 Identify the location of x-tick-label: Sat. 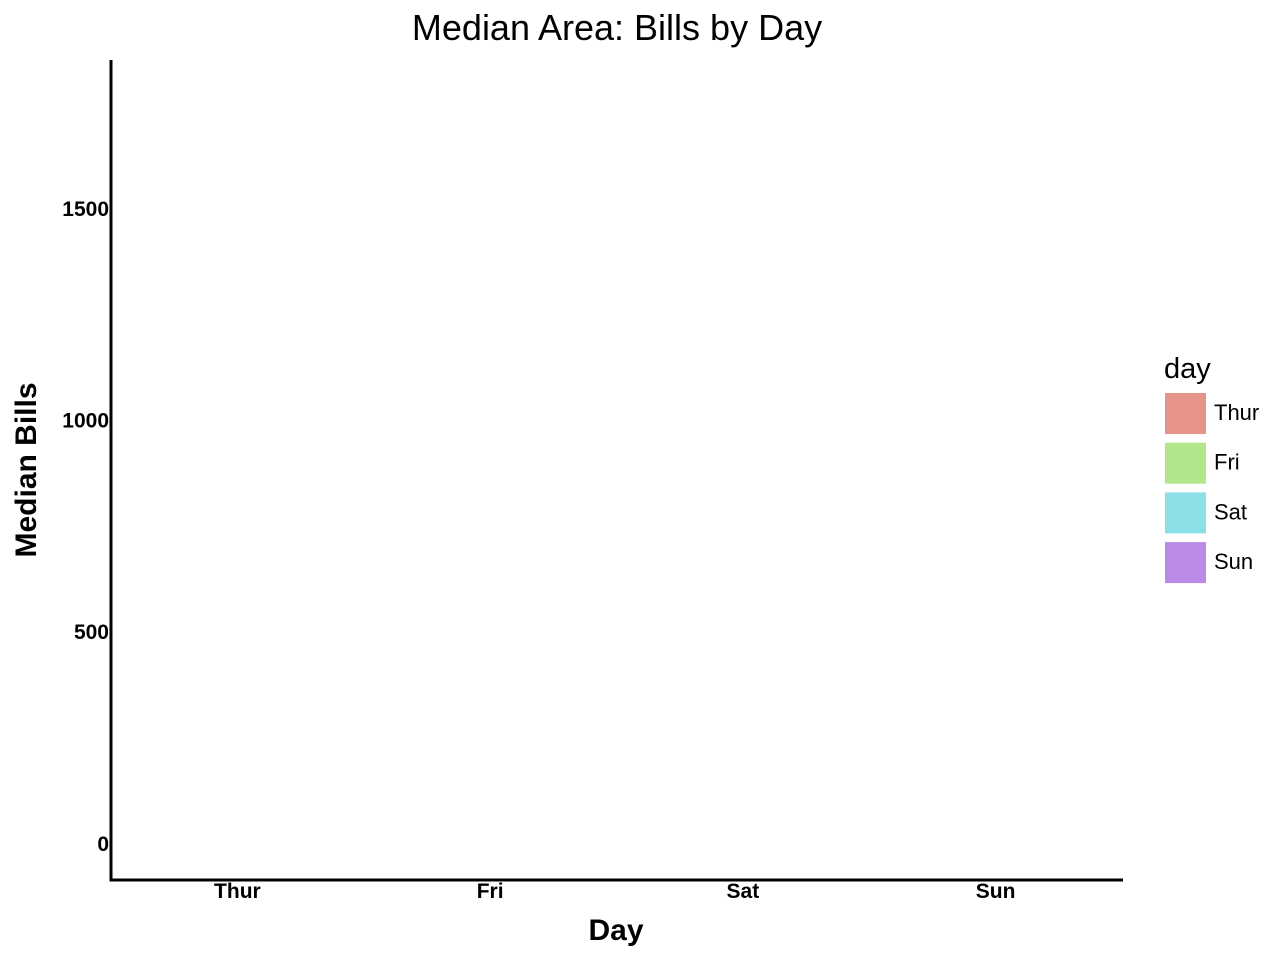
(743, 891).